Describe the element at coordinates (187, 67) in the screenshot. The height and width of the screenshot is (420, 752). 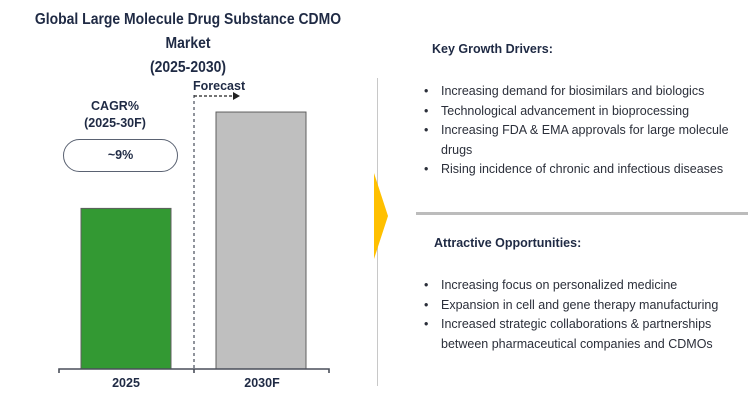
I see `chart-subtitle: (2025-2030)` at that location.